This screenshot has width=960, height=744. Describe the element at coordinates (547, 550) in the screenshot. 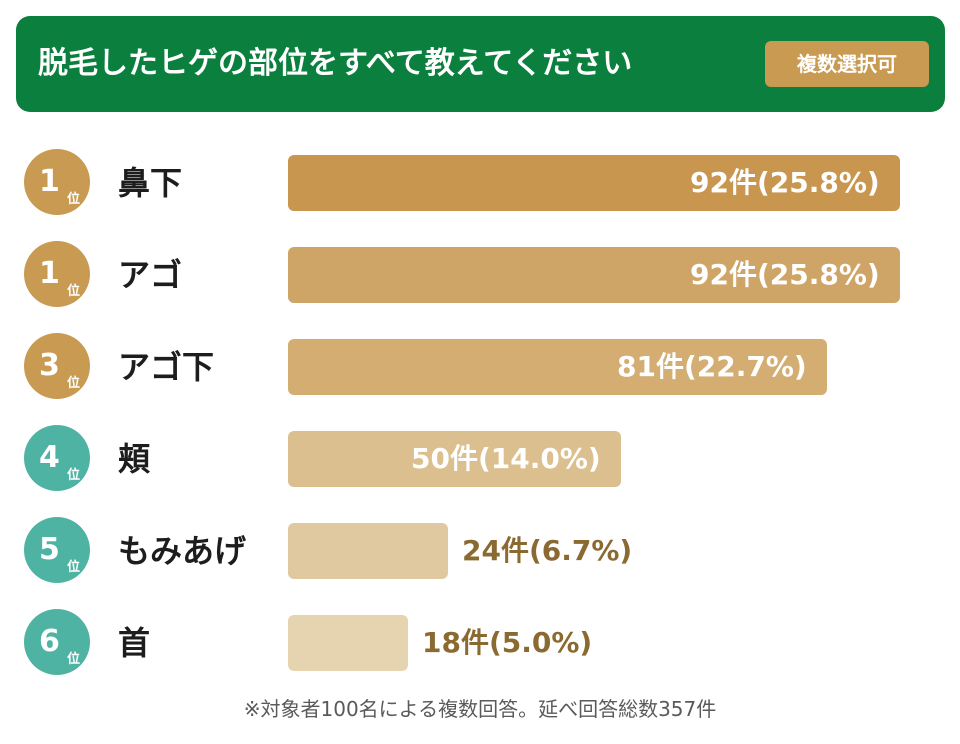

I see `bar-value-label: 24件(6.7%)` at that location.